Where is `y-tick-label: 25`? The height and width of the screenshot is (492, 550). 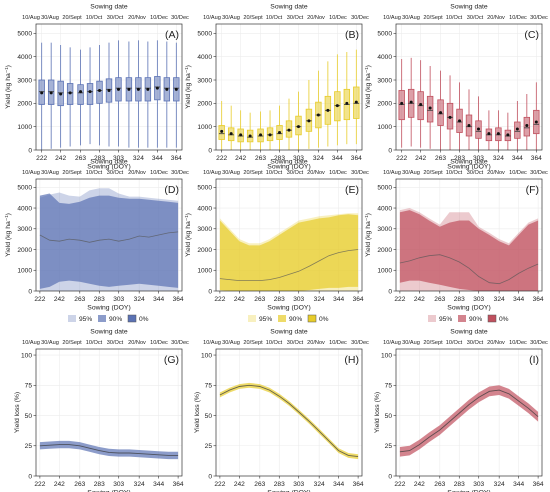 y-tick-label: 25 is located at coordinates (389, 446).